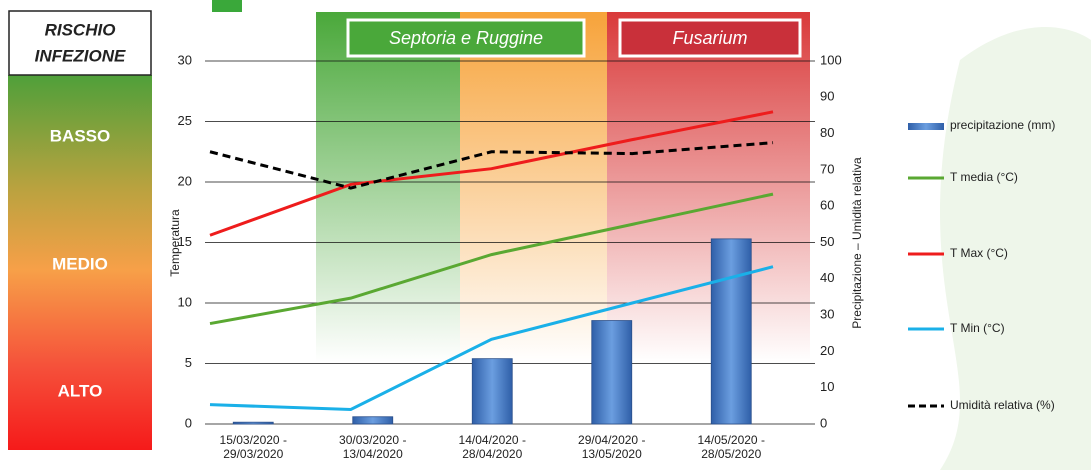  What do you see at coordinates (827, 386) in the screenshot?
I see `y2-tick-label: 10` at bounding box center [827, 386].